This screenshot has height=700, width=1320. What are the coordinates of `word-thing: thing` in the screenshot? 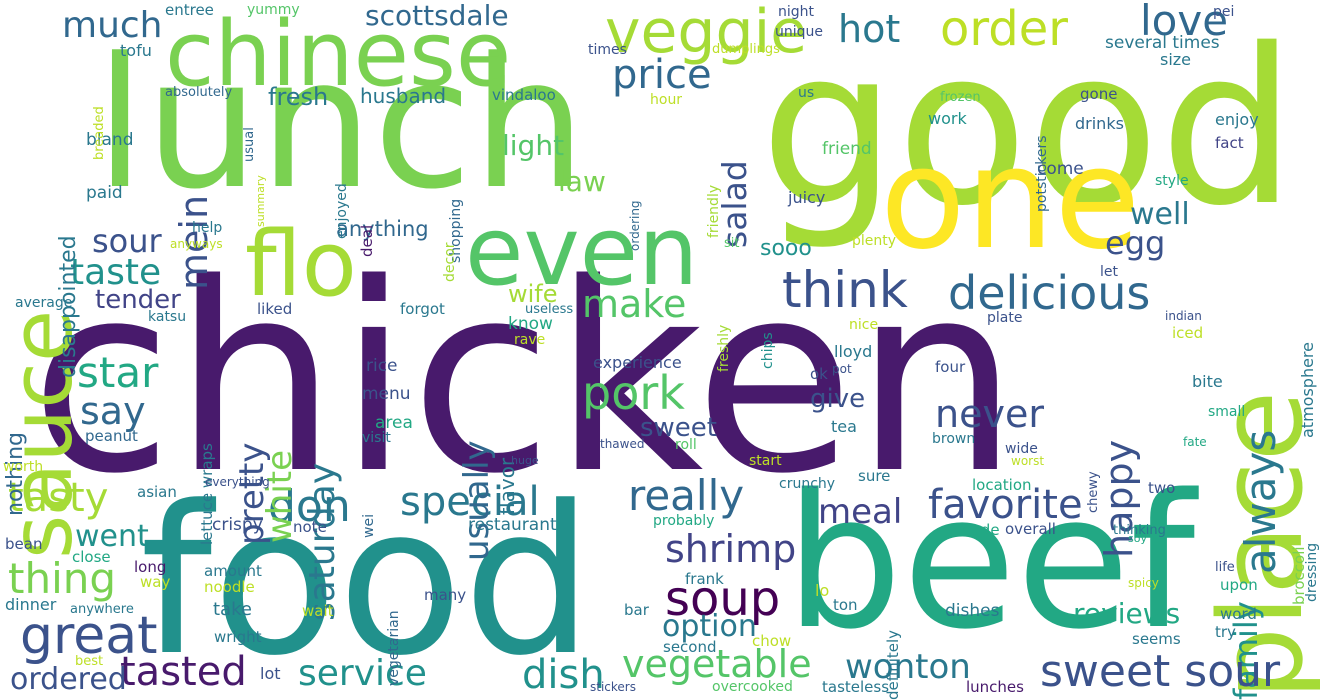 It's located at (62, 578).